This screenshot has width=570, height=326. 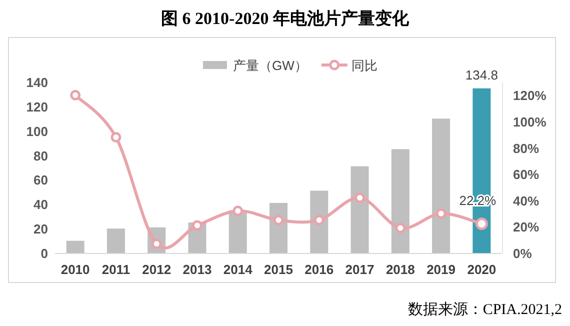 What do you see at coordinates (44, 253) in the screenshot?
I see `y-tick-label: 0` at bounding box center [44, 253].